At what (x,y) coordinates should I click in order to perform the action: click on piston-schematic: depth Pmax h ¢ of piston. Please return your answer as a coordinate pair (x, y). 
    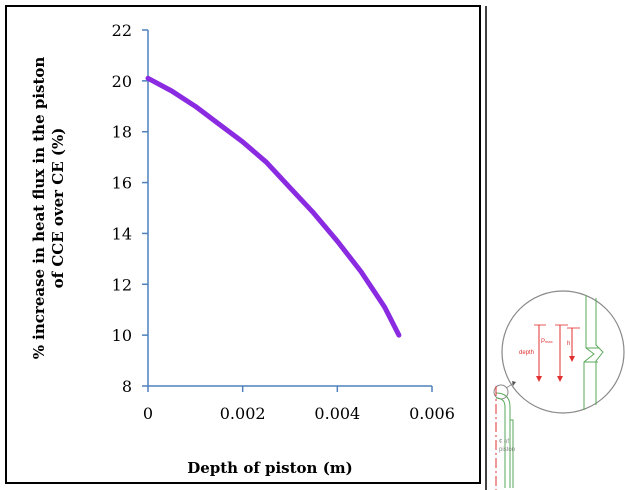
    Looking at the image, I should click on (559, 390).